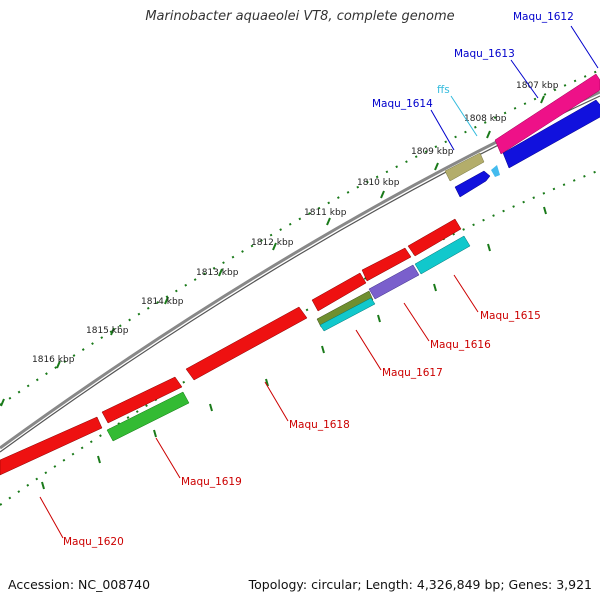 This screenshot has width=600, height=600. What do you see at coordinates (460, 345) in the screenshot?
I see `gene-label: Maqu_1616` at bounding box center [460, 345].